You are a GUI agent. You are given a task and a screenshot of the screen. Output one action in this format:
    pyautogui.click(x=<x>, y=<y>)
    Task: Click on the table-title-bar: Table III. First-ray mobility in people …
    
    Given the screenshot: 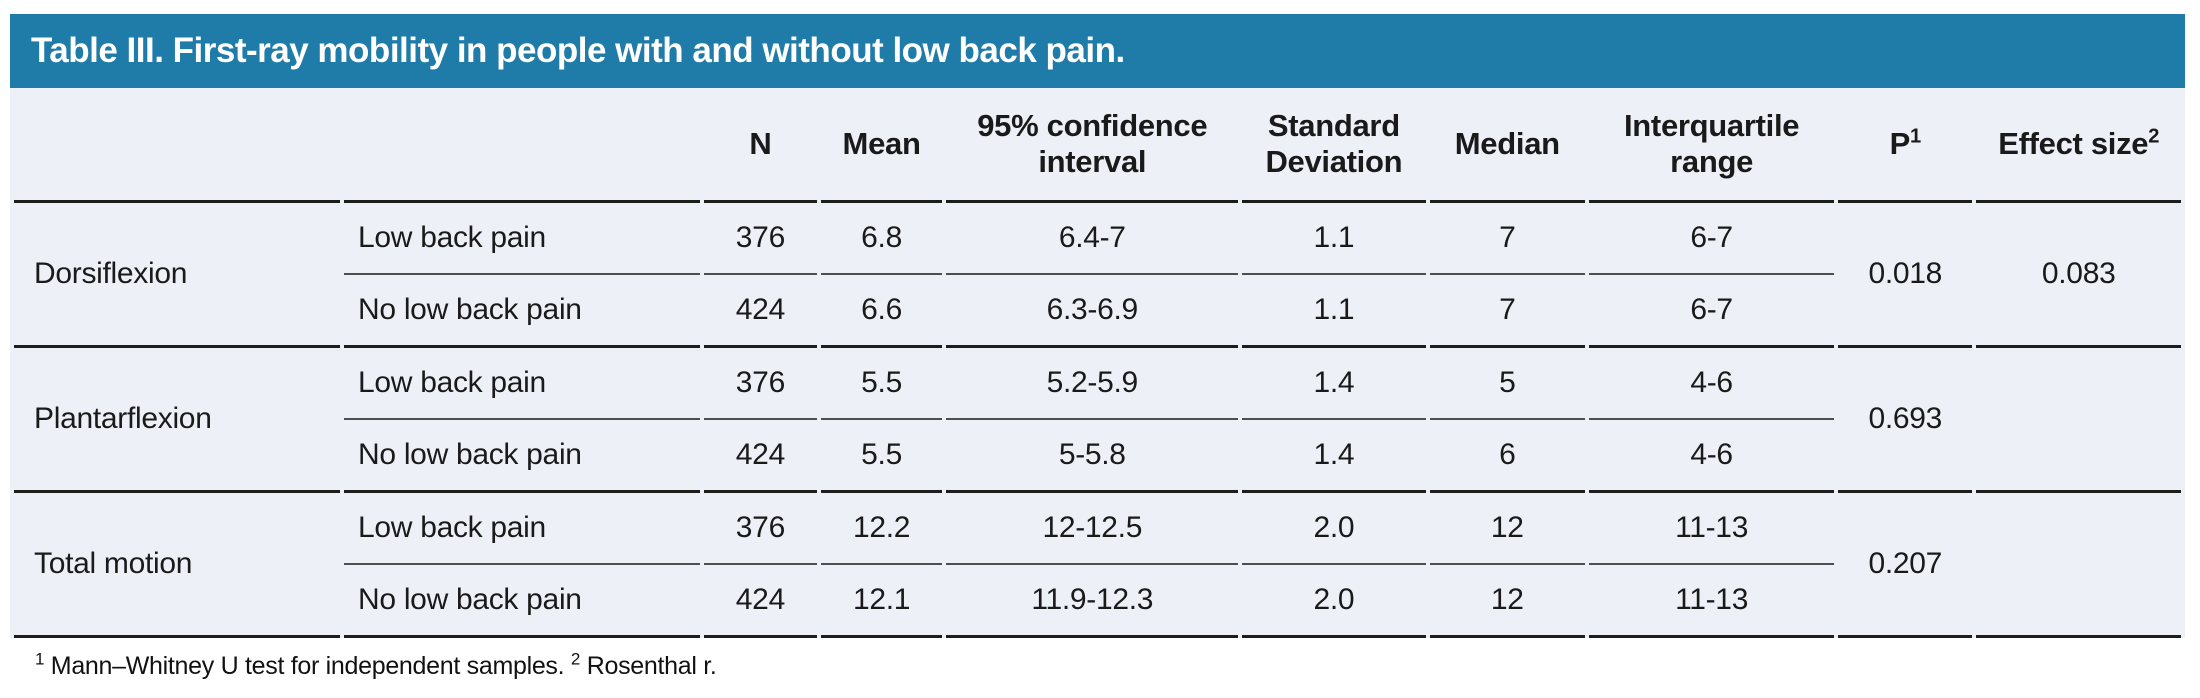 What is the action you would take?
    pyautogui.click(x=1097, y=51)
    